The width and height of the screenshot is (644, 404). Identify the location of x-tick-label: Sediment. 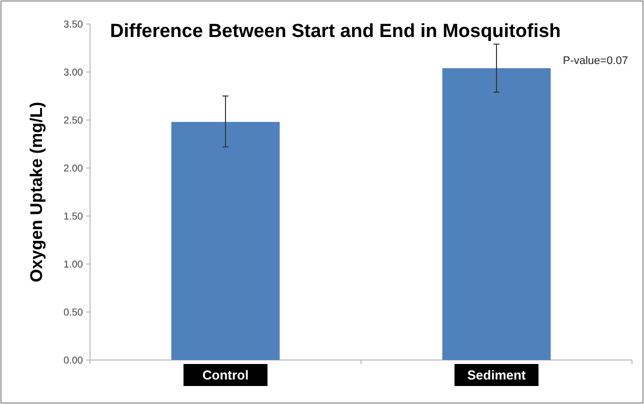
(496, 375).